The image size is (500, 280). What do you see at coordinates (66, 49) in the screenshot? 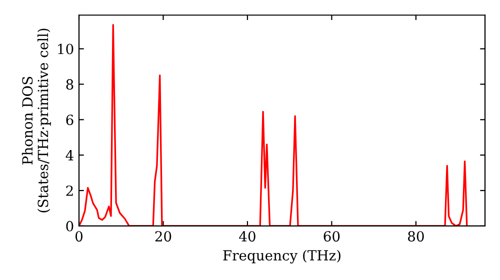
I see `y-tick-label: 10` at bounding box center [66, 49].